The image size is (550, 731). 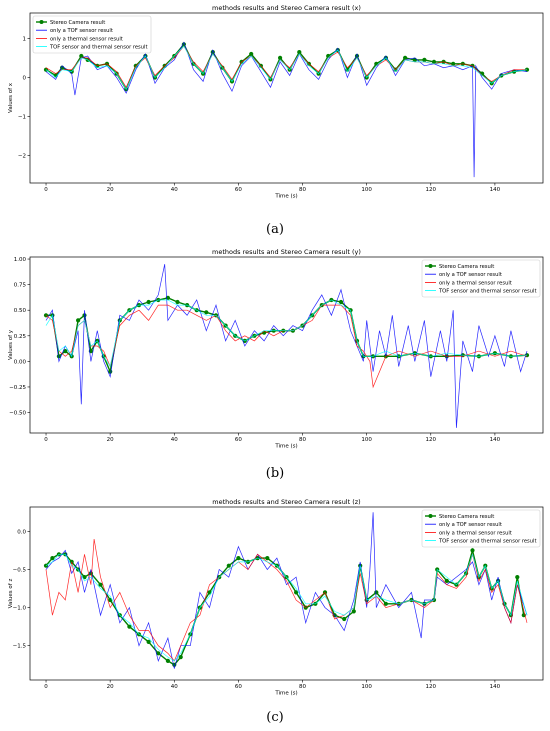 I want to click on y-tick-label: −2, so click(x=22, y=157).